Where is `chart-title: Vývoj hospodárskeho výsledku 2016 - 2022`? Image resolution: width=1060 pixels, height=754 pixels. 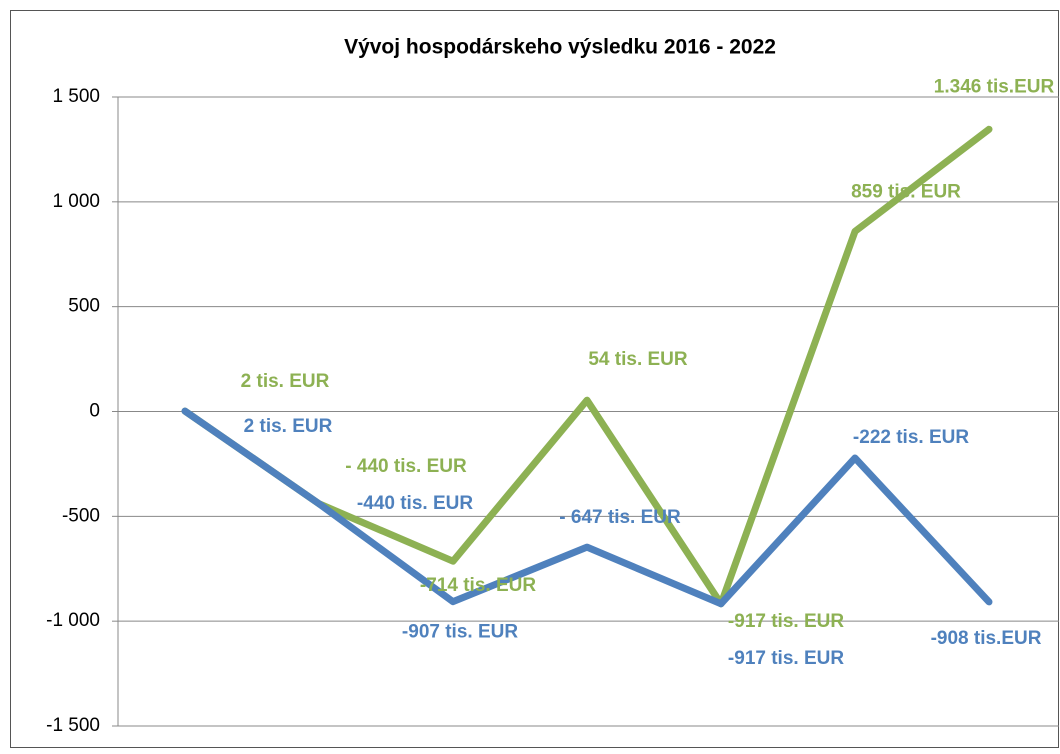
chart-title: Vývoj hospodárskeho výsledku 2016 - 2022 is located at coordinates (560, 47).